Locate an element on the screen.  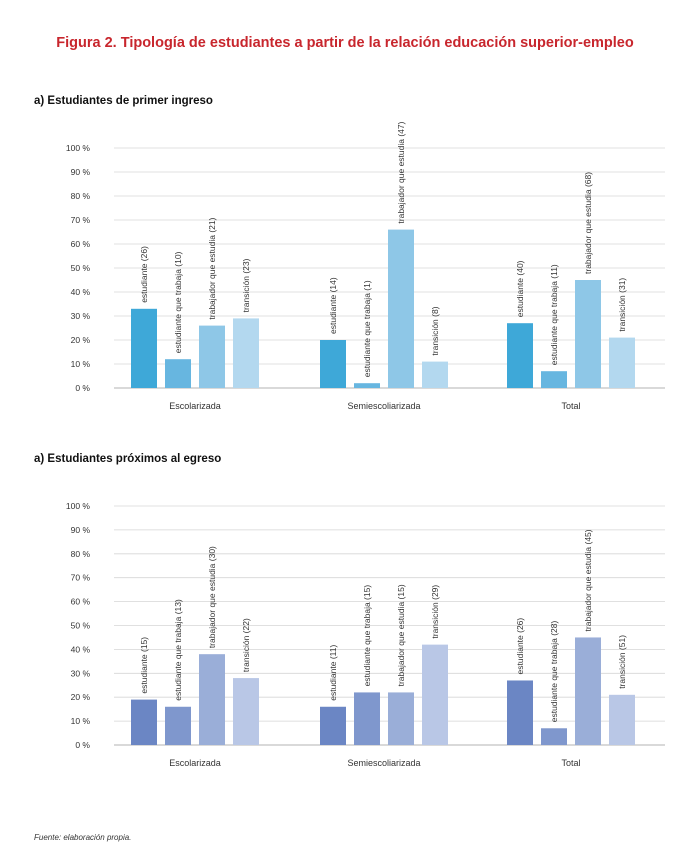
bar-label: estudiante que trabaja (28) is located at coordinates (554, 672).